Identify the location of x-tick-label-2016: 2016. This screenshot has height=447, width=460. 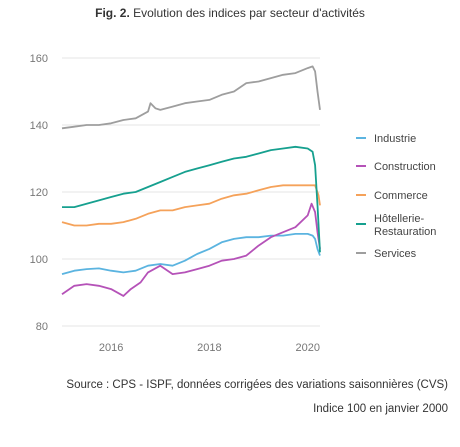
(111, 348).